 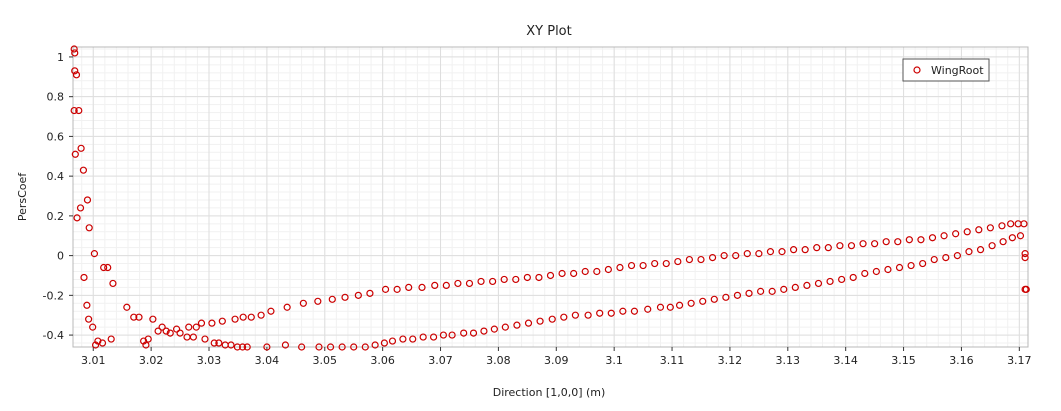 I want to click on y-axis-label: PersCoef, so click(x=22, y=196).